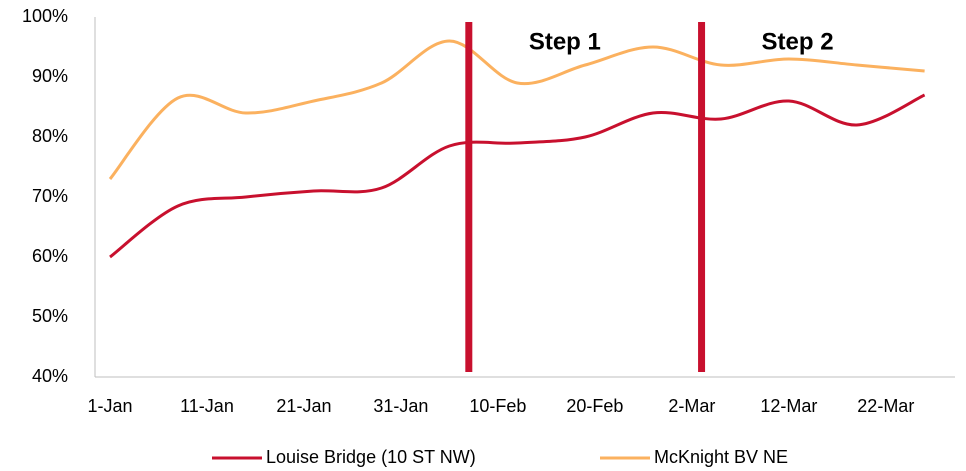 This screenshot has width=966, height=471. I want to click on y-tick-label: 90%, so click(50, 76).